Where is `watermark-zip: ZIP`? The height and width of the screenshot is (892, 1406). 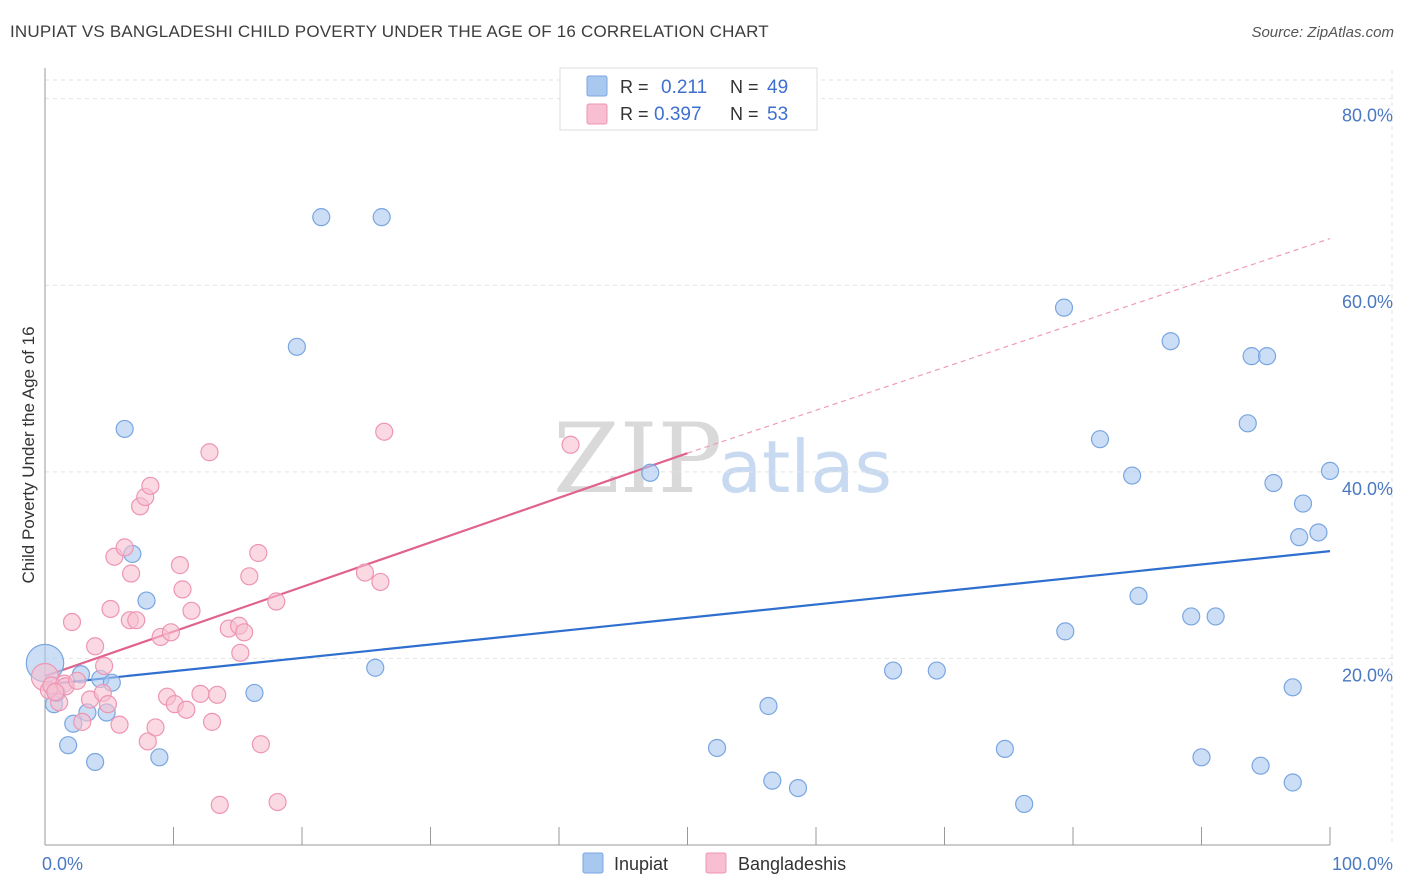 watermark-zip: ZIP is located at coordinates (637, 459).